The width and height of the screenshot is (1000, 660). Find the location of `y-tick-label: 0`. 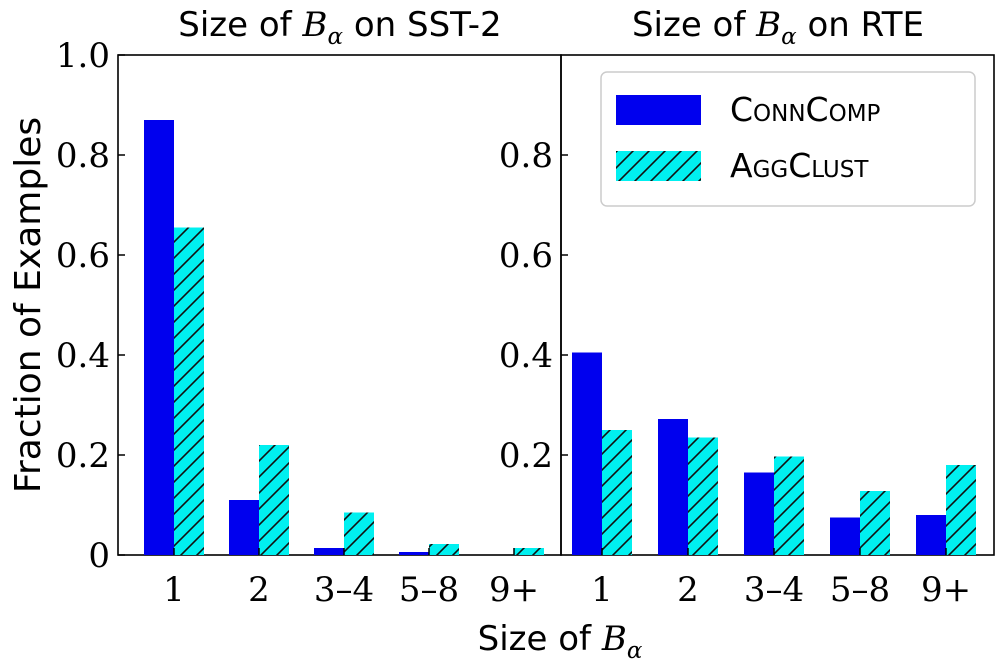

y-tick-label: 0 is located at coordinates (99, 556).